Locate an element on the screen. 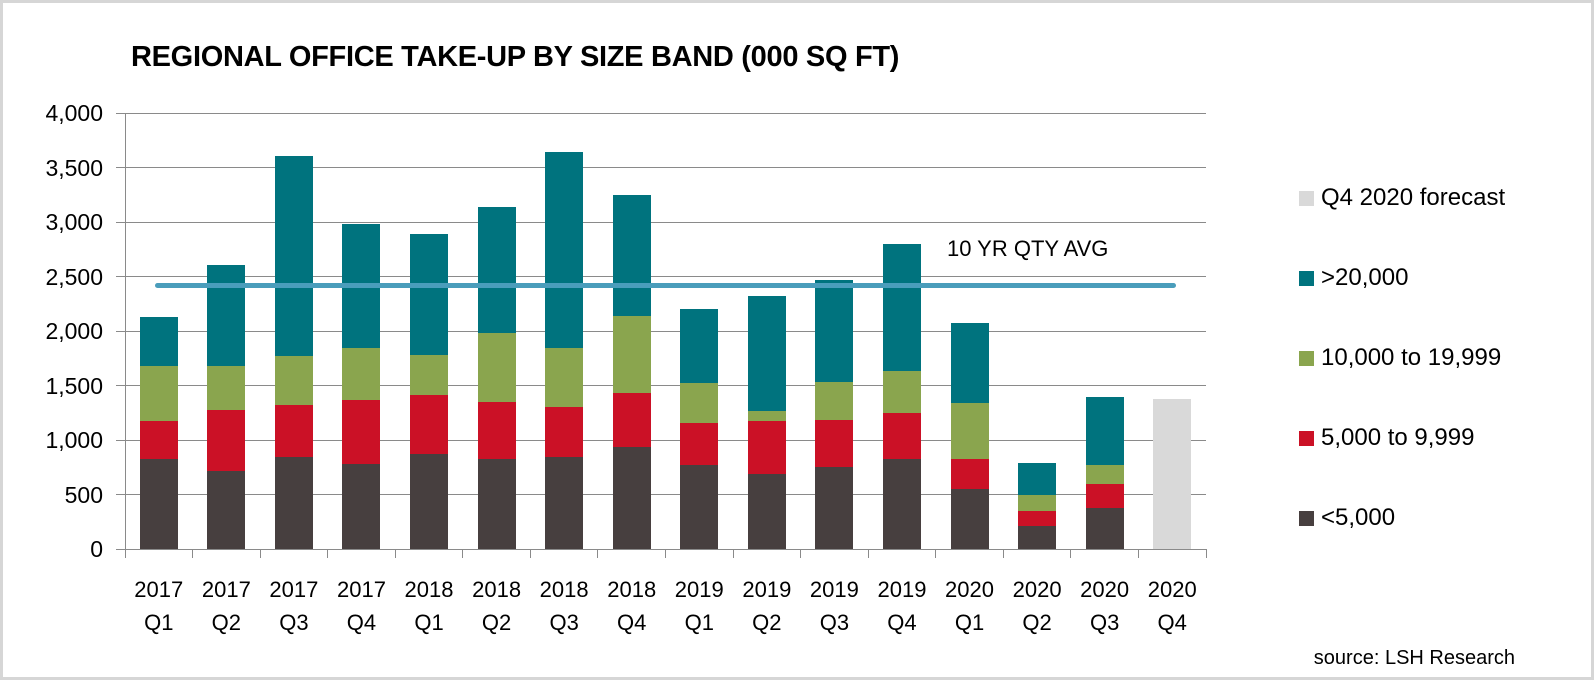 This screenshot has width=1594, height=680. legend-item: >20,000 is located at coordinates (1402, 278).